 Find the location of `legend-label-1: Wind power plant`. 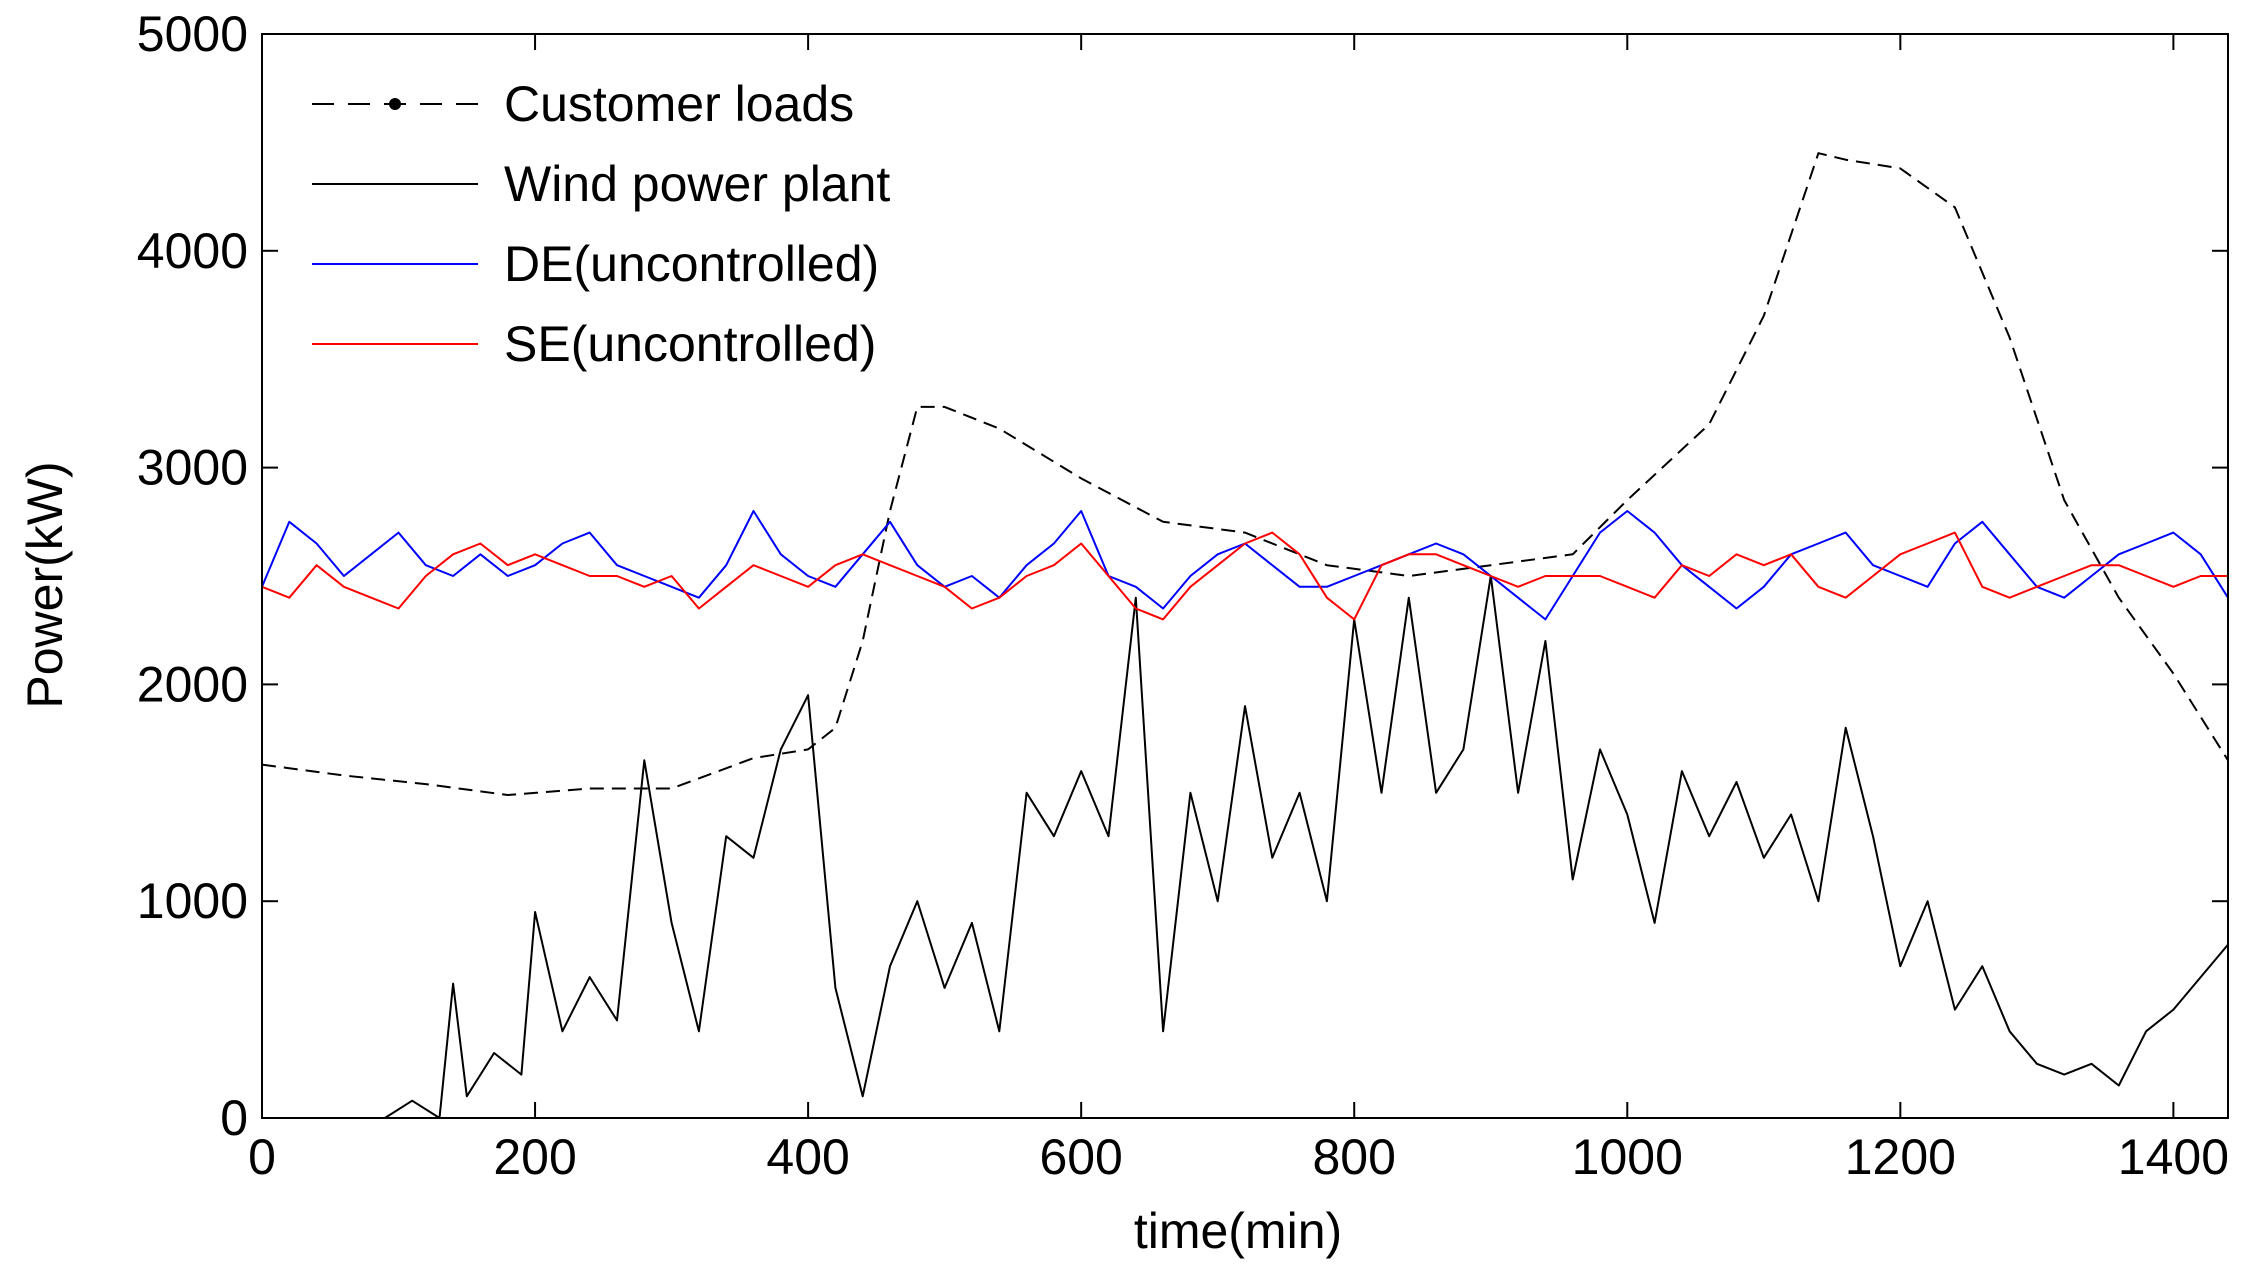

legend-label-1: Wind power plant is located at coordinates (697, 184).